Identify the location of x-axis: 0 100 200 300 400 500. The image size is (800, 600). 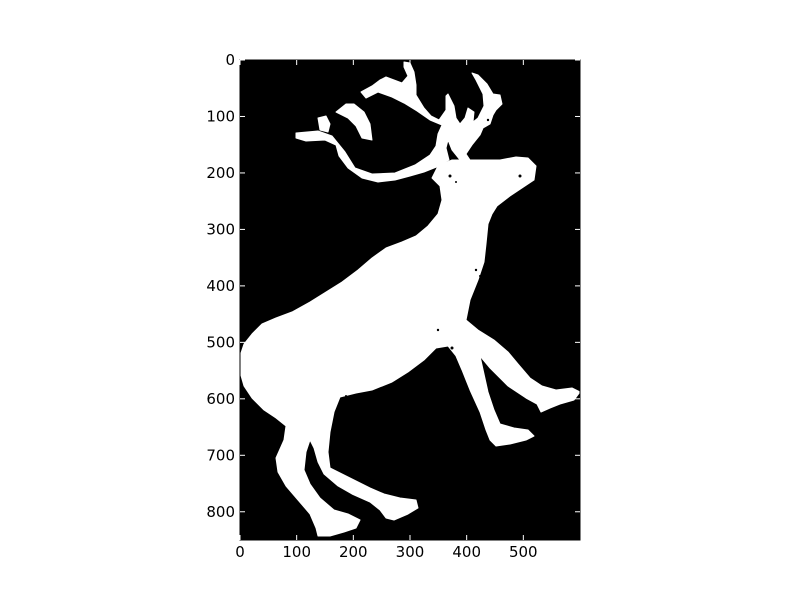
(386, 552).